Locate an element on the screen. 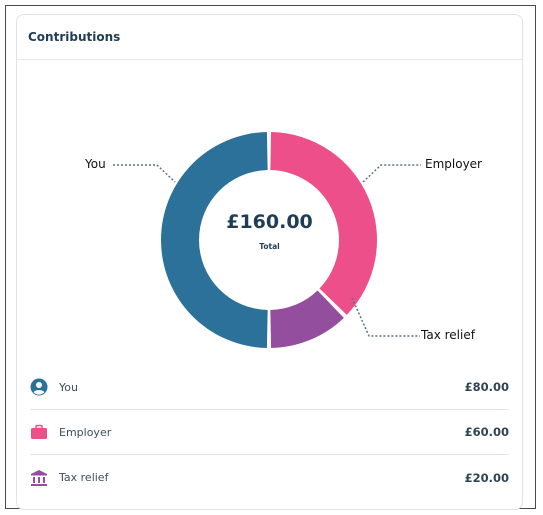 The image size is (543, 515). total-amount: £160.00 is located at coordinates (269, 222).